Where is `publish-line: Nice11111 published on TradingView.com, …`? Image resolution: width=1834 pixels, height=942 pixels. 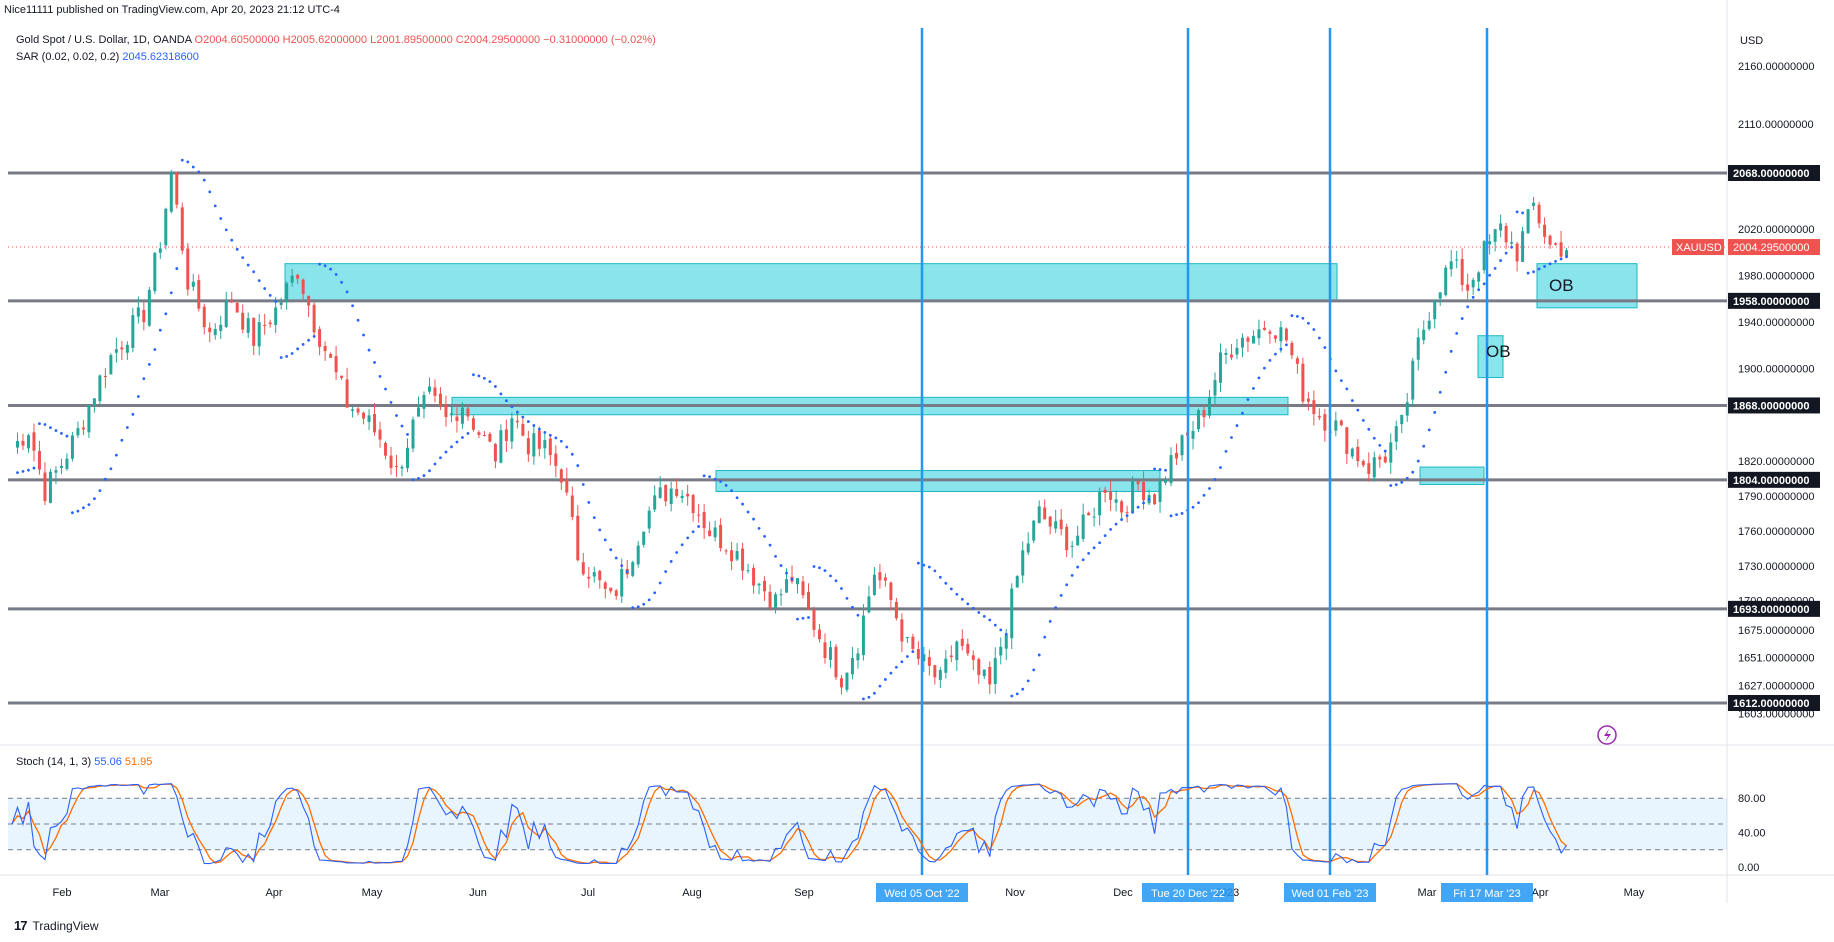
publish-line: Nice11111 published on TradingView.com, … is located at coordinates (172, 10).